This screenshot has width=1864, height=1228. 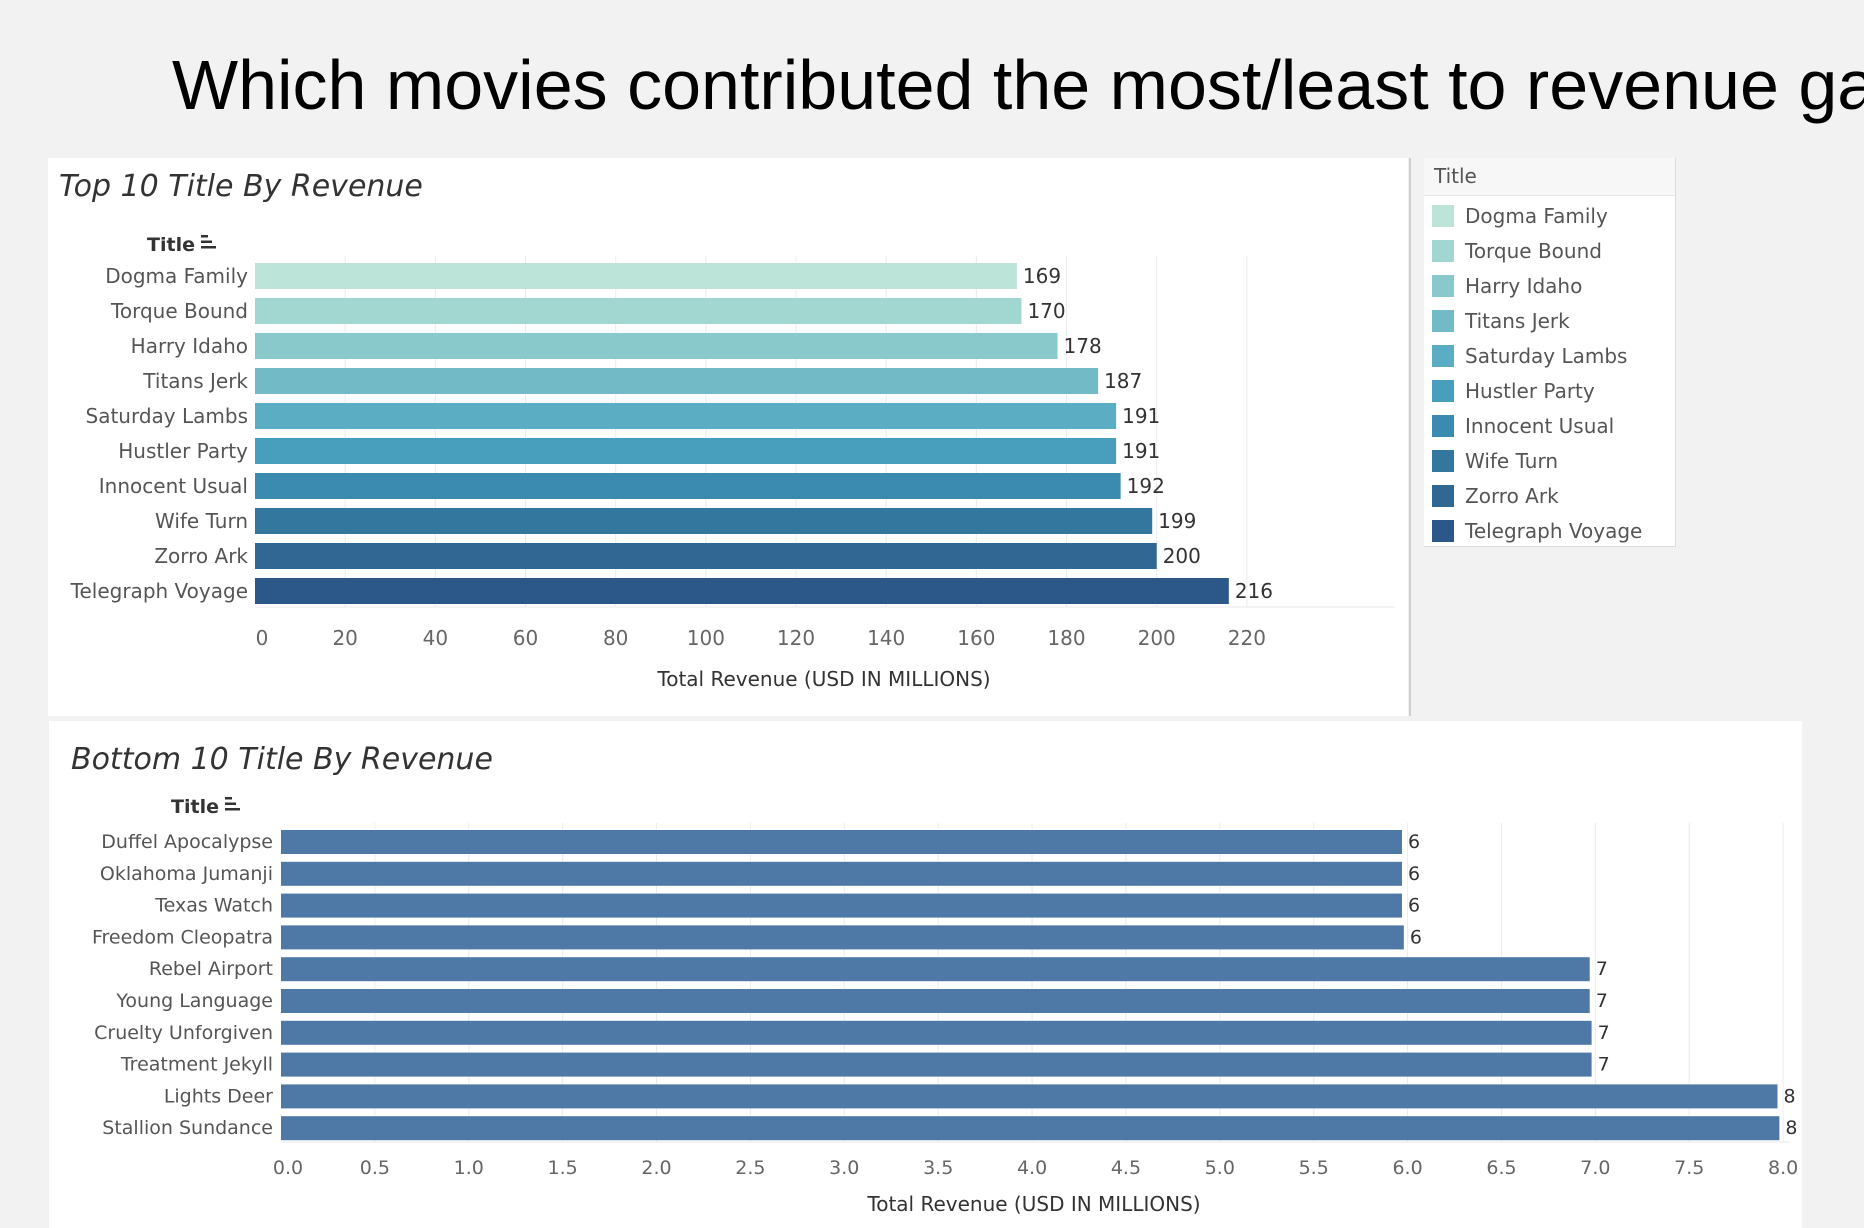 I want to click on bottom-category-label: Oklahoma Jumanji, so click(x=186, y=874).